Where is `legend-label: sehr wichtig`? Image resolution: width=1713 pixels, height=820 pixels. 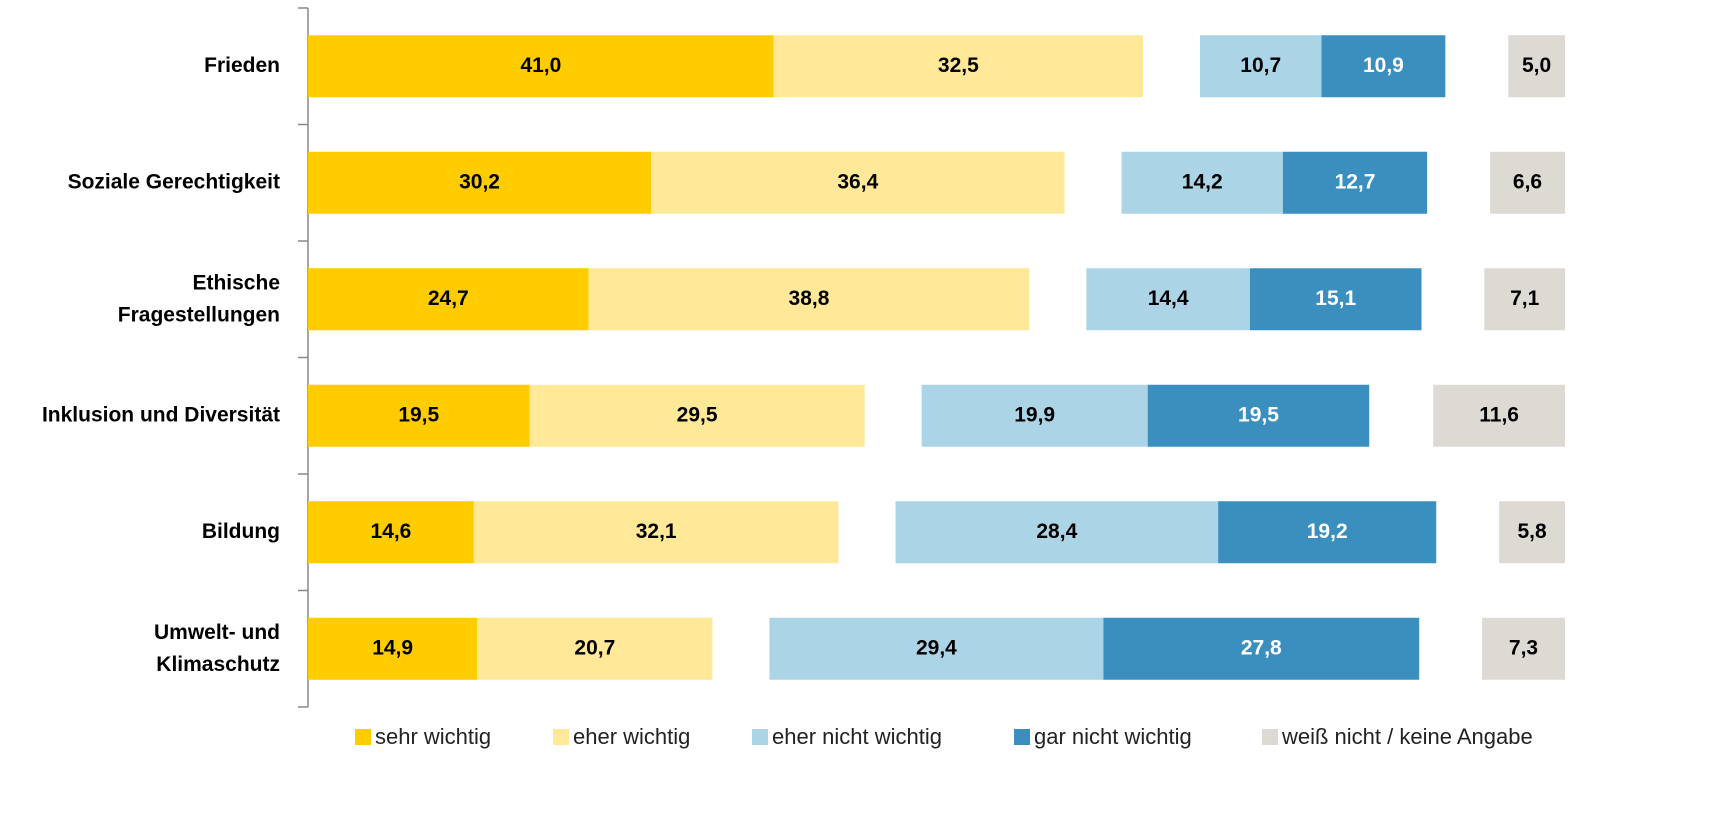
legend-label: sehr wichtig is located at coordinates (433, 736).